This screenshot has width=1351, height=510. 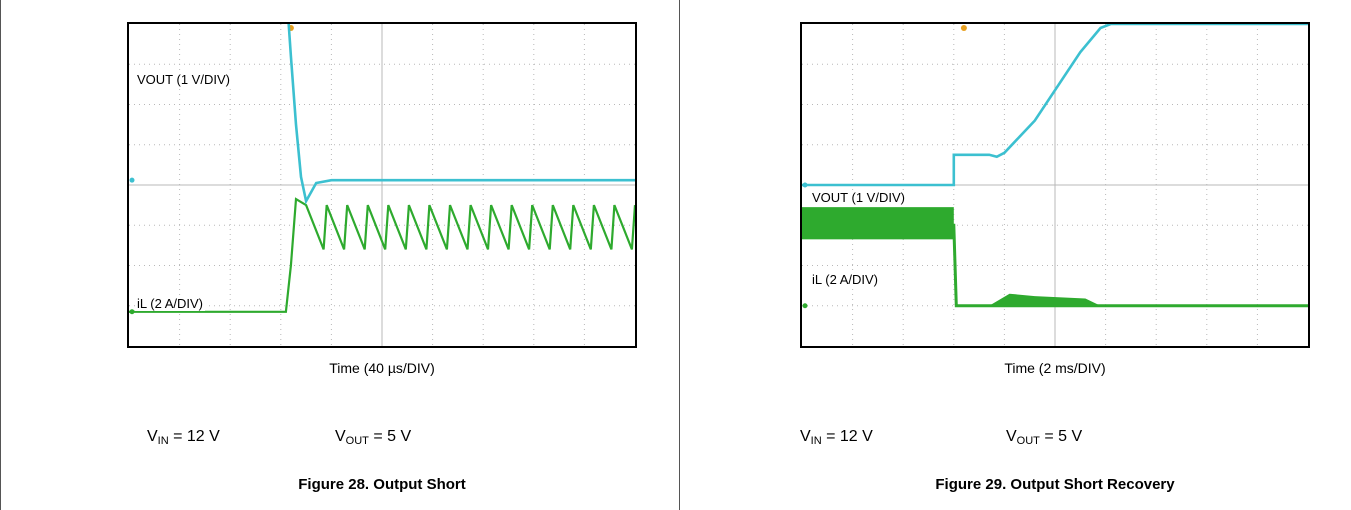 I want to click on figure-caption: Figure 29. Output Short Recovery, so click(x=1055, y=484).